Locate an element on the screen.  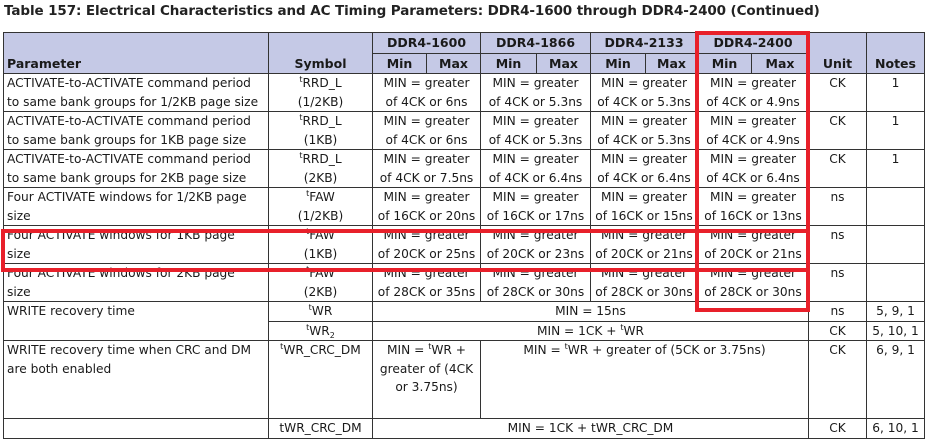
symbol-text: (1/2KB) is located at coordinates (320, 215).